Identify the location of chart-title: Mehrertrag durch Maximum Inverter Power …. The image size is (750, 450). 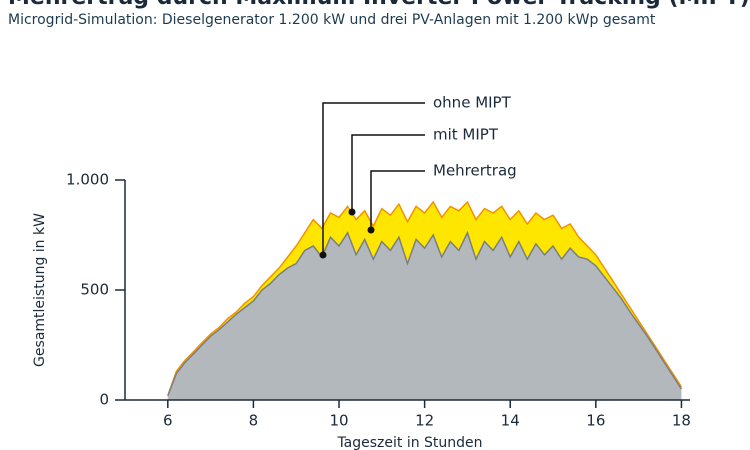
(379, 5).